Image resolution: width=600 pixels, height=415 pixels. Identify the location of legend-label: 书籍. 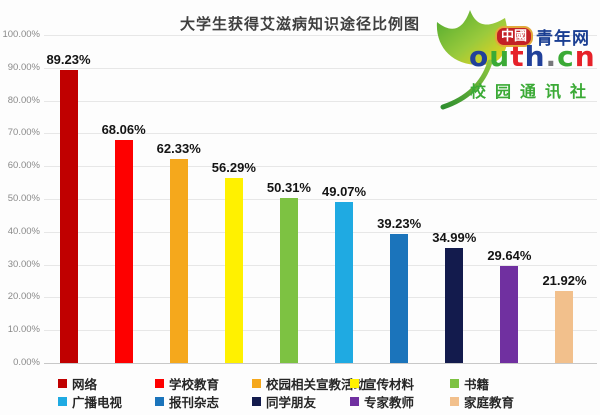
(477, 385).